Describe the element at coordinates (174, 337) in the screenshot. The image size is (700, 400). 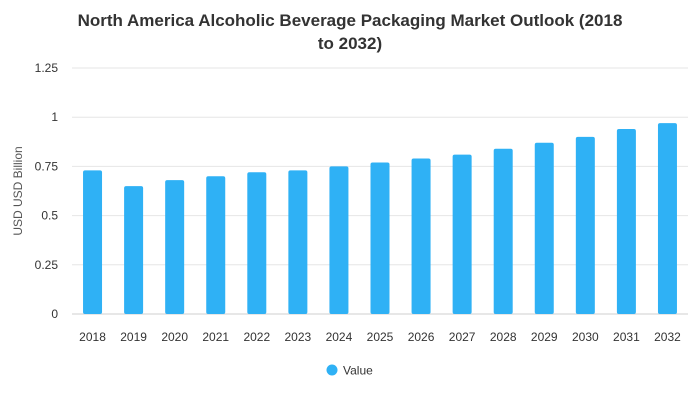
I see `x-tick-label: 2020` at that location.